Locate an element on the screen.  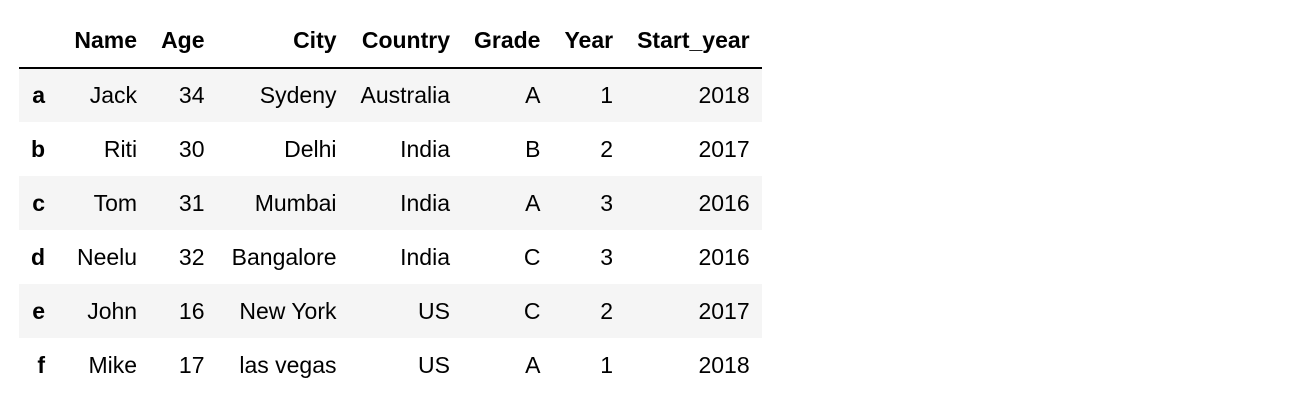
cell-country: Australia is located at coordinates (405, 95).